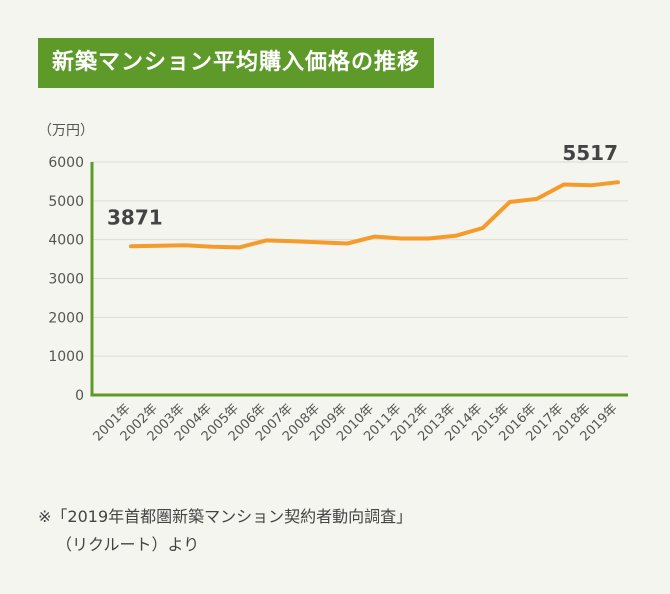  Describe the element at coordinates (66, 131) in the screenshot. I see `y-axis-unit-label: （万円）` at that location.